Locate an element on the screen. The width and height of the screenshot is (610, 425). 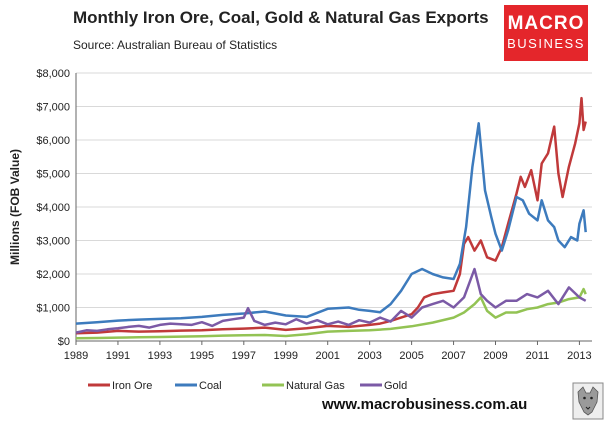
x-tick-label: 1989 is located at coordinates (76, 356).